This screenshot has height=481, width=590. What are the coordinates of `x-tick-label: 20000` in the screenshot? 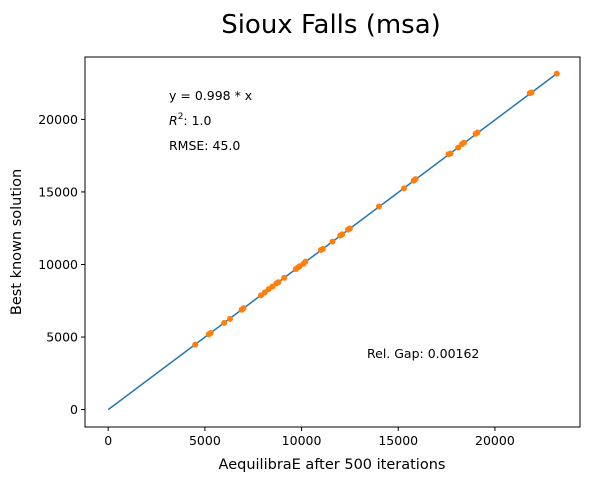 It's located at (495, 440).